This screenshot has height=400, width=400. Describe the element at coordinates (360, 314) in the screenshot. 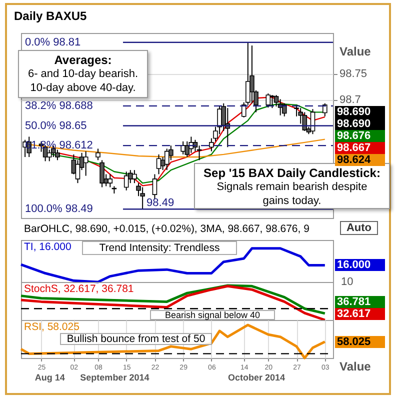

I see `text: 32.617` at that location.